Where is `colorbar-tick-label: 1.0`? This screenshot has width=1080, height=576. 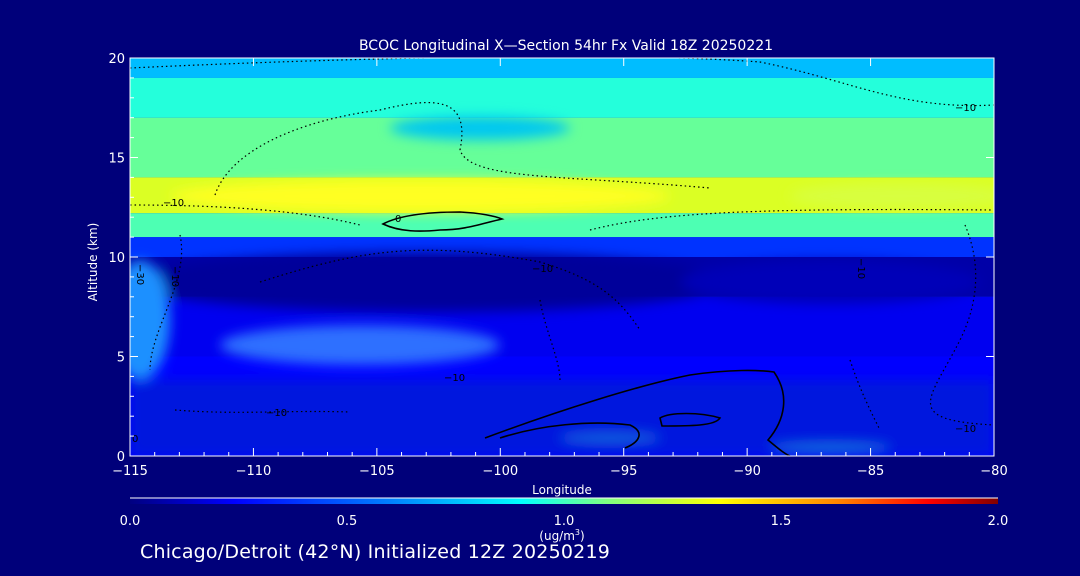 colorbar-tick-label: 1.0 is located at coordinates (564, 521).